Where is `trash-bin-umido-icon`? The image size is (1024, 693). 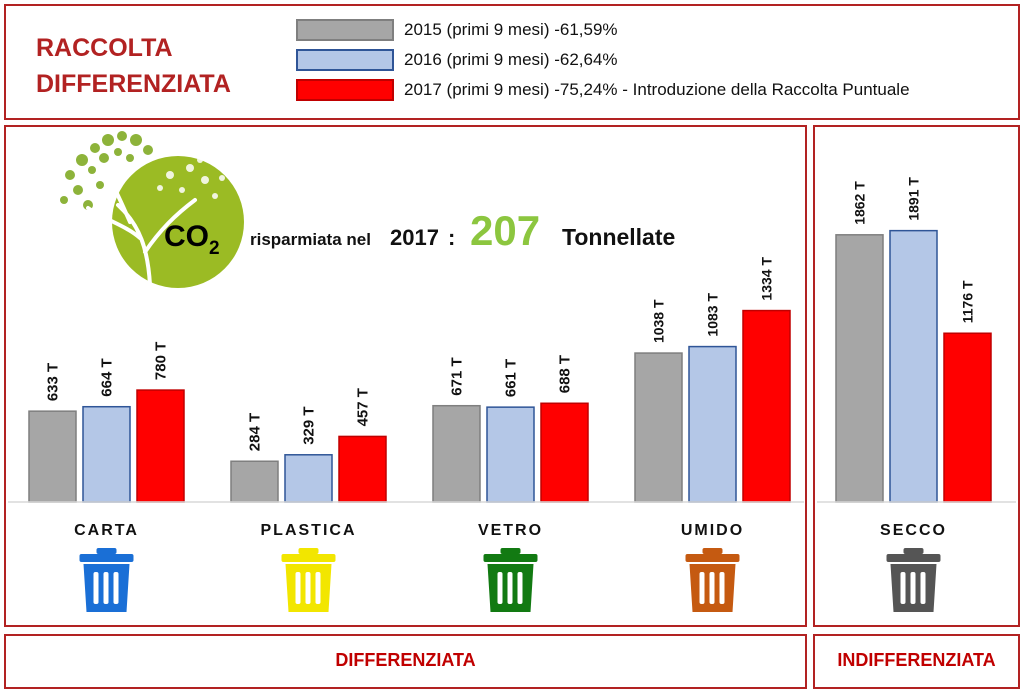 trash-bin-umido-icon is located at coordinates (712, 580).